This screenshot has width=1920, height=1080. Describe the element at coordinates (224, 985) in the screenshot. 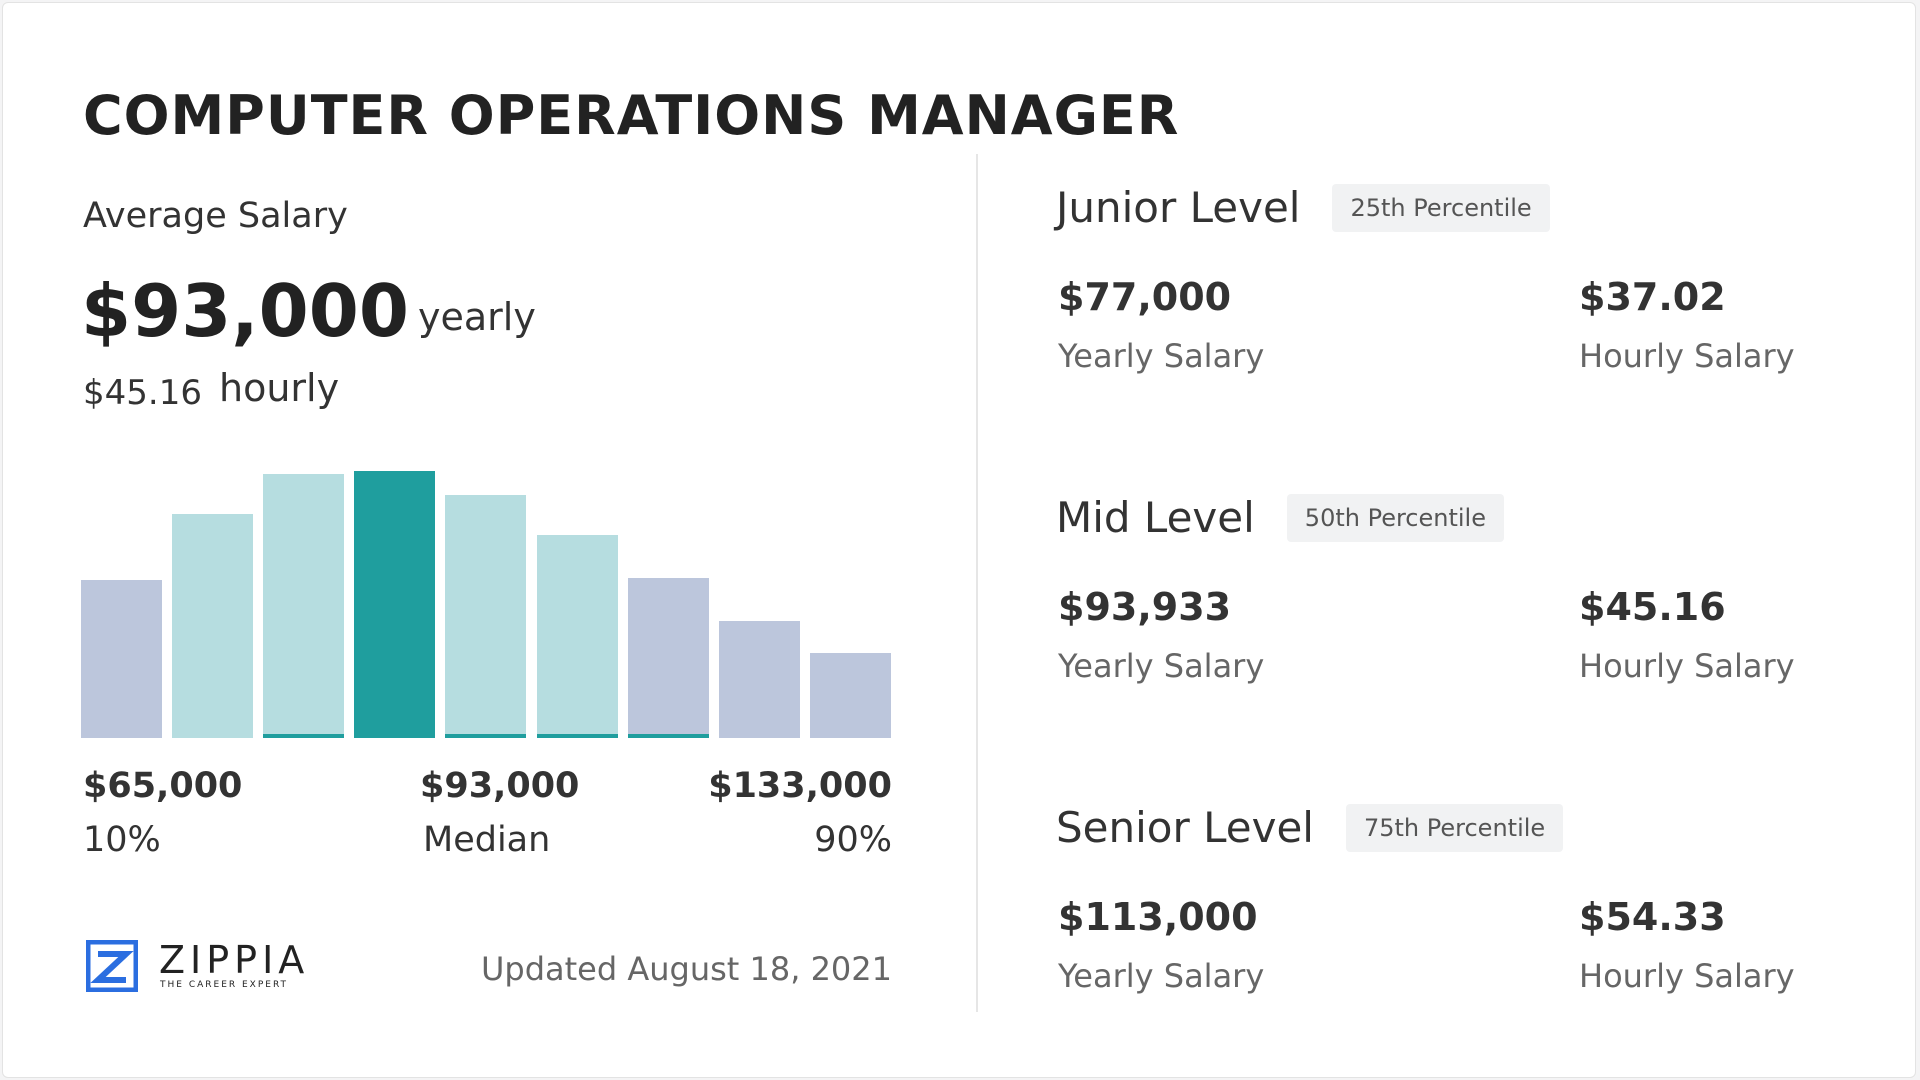

I see `tagline: THE CAREER EXPERT` at that location.